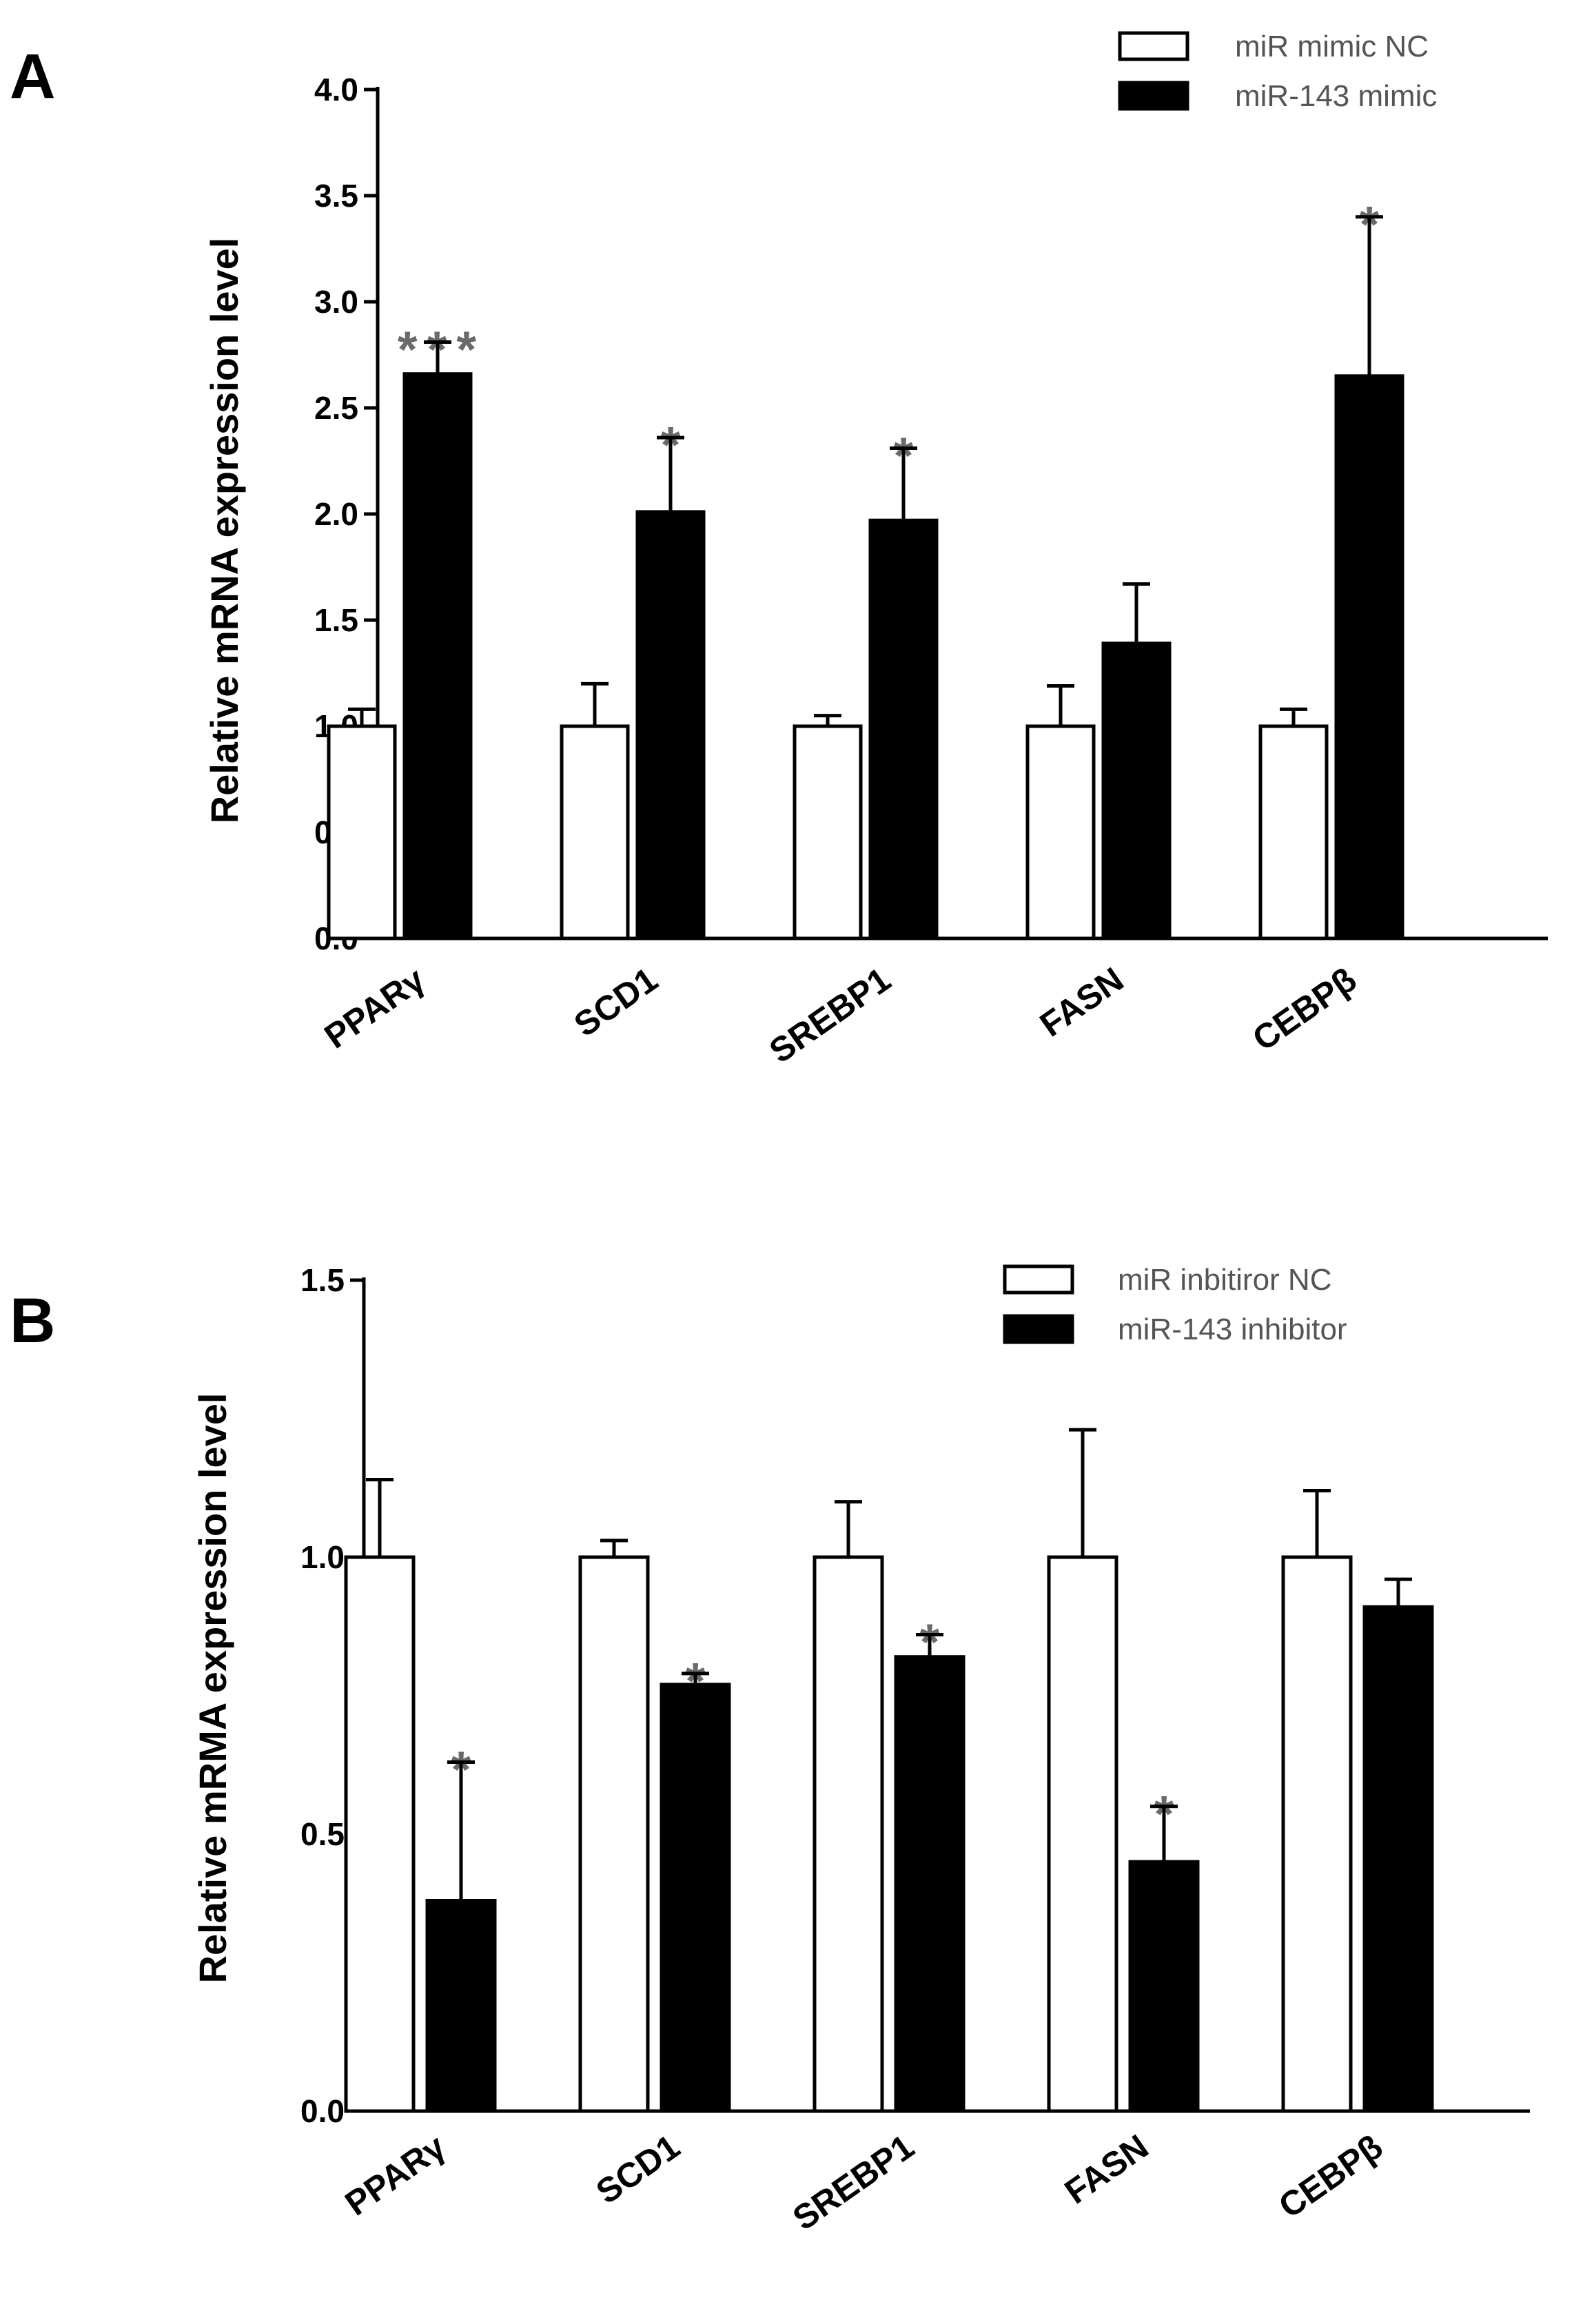 This screenshot has height=2324, width=1594. I want to click on panel-b-category-label: PPARγ, so click(395, 2175).